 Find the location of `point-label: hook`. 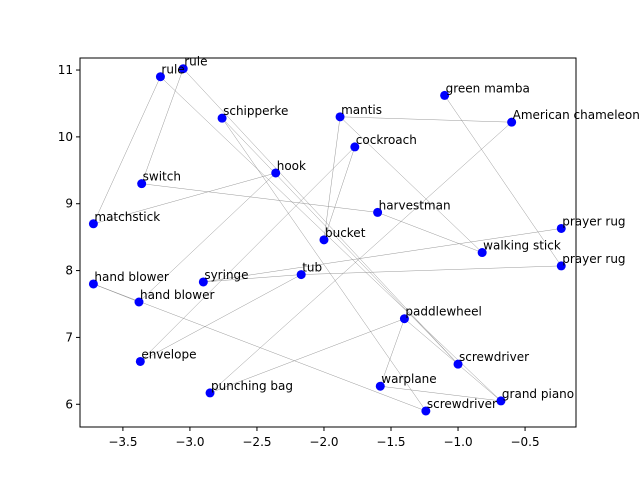

point-label: hook is located at coordinates (291, 166).